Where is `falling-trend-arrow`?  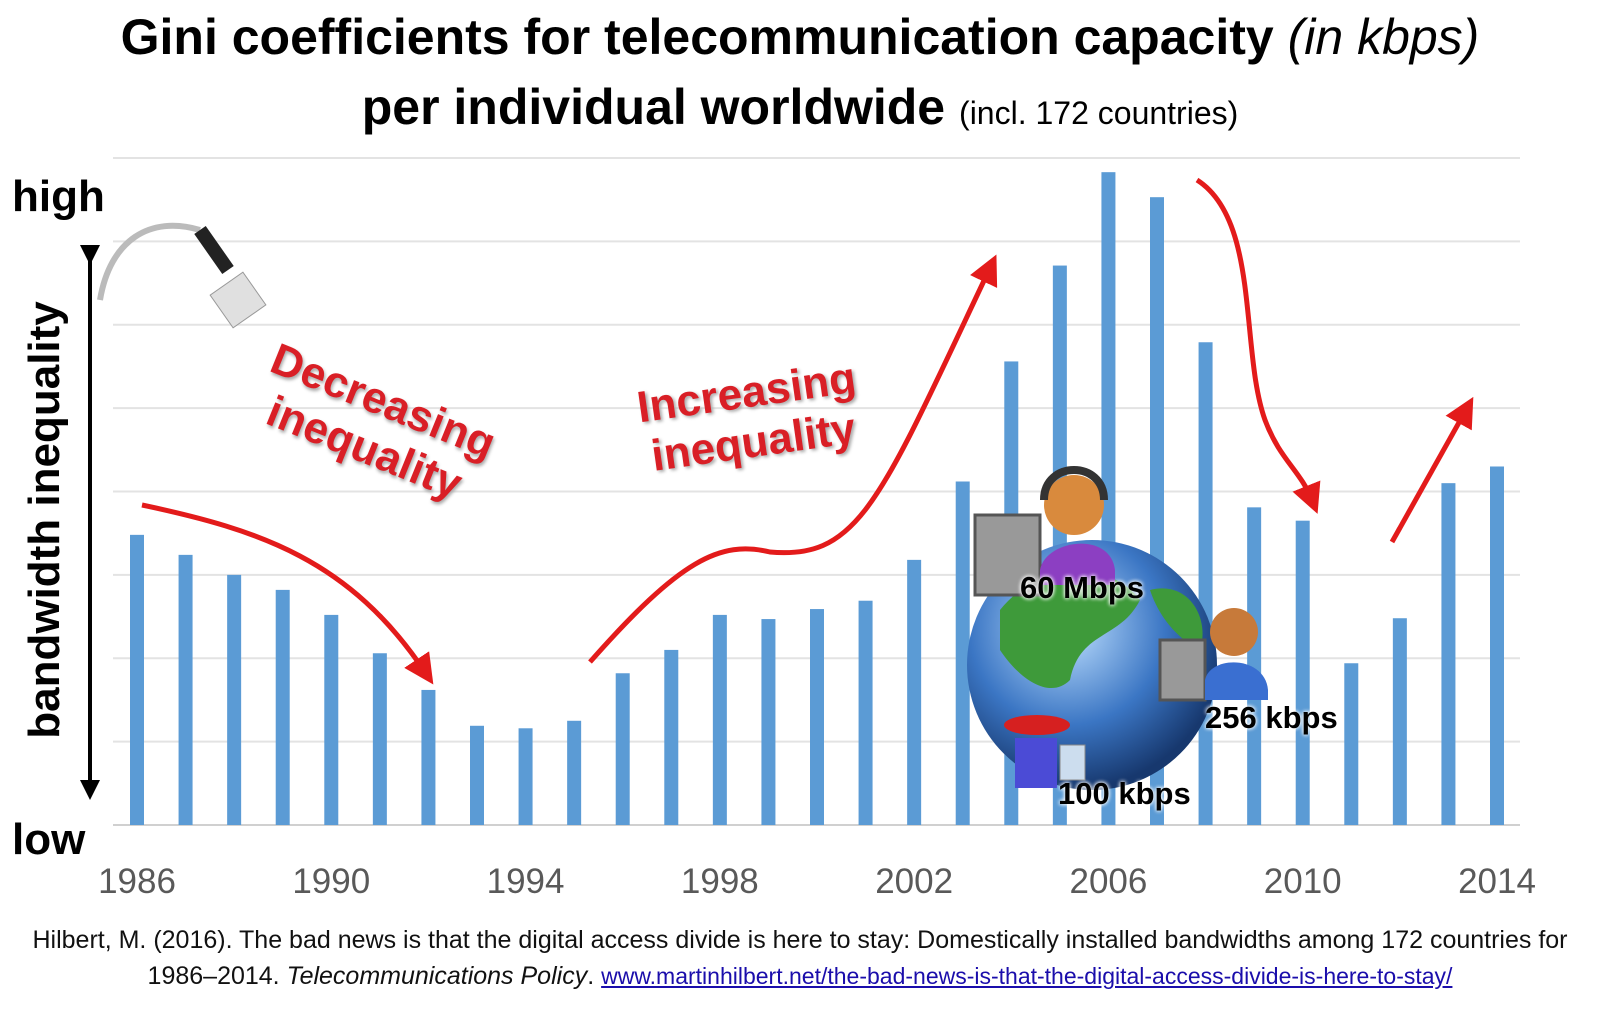 falling-trend-arrow is located at coordinates (1258, 345).